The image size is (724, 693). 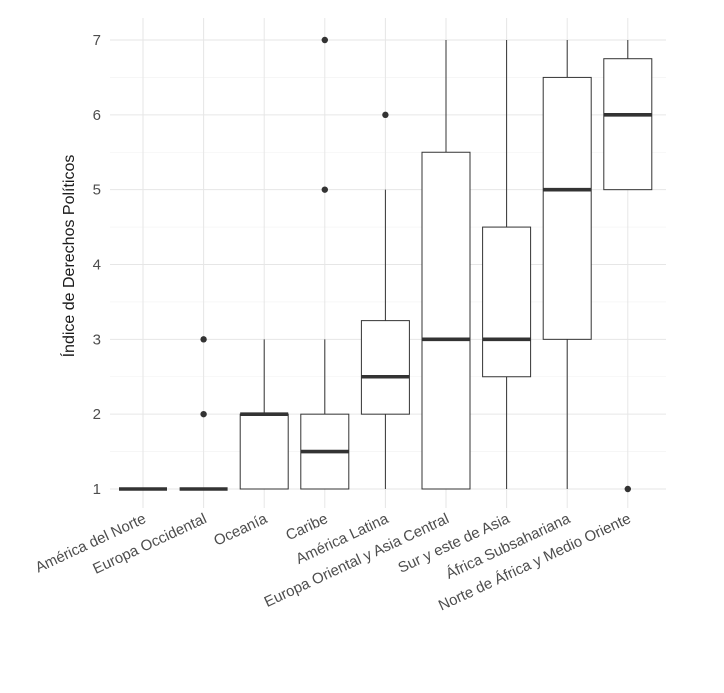 I want to click on y-tick-label: 4, so click(x=97, y=265).